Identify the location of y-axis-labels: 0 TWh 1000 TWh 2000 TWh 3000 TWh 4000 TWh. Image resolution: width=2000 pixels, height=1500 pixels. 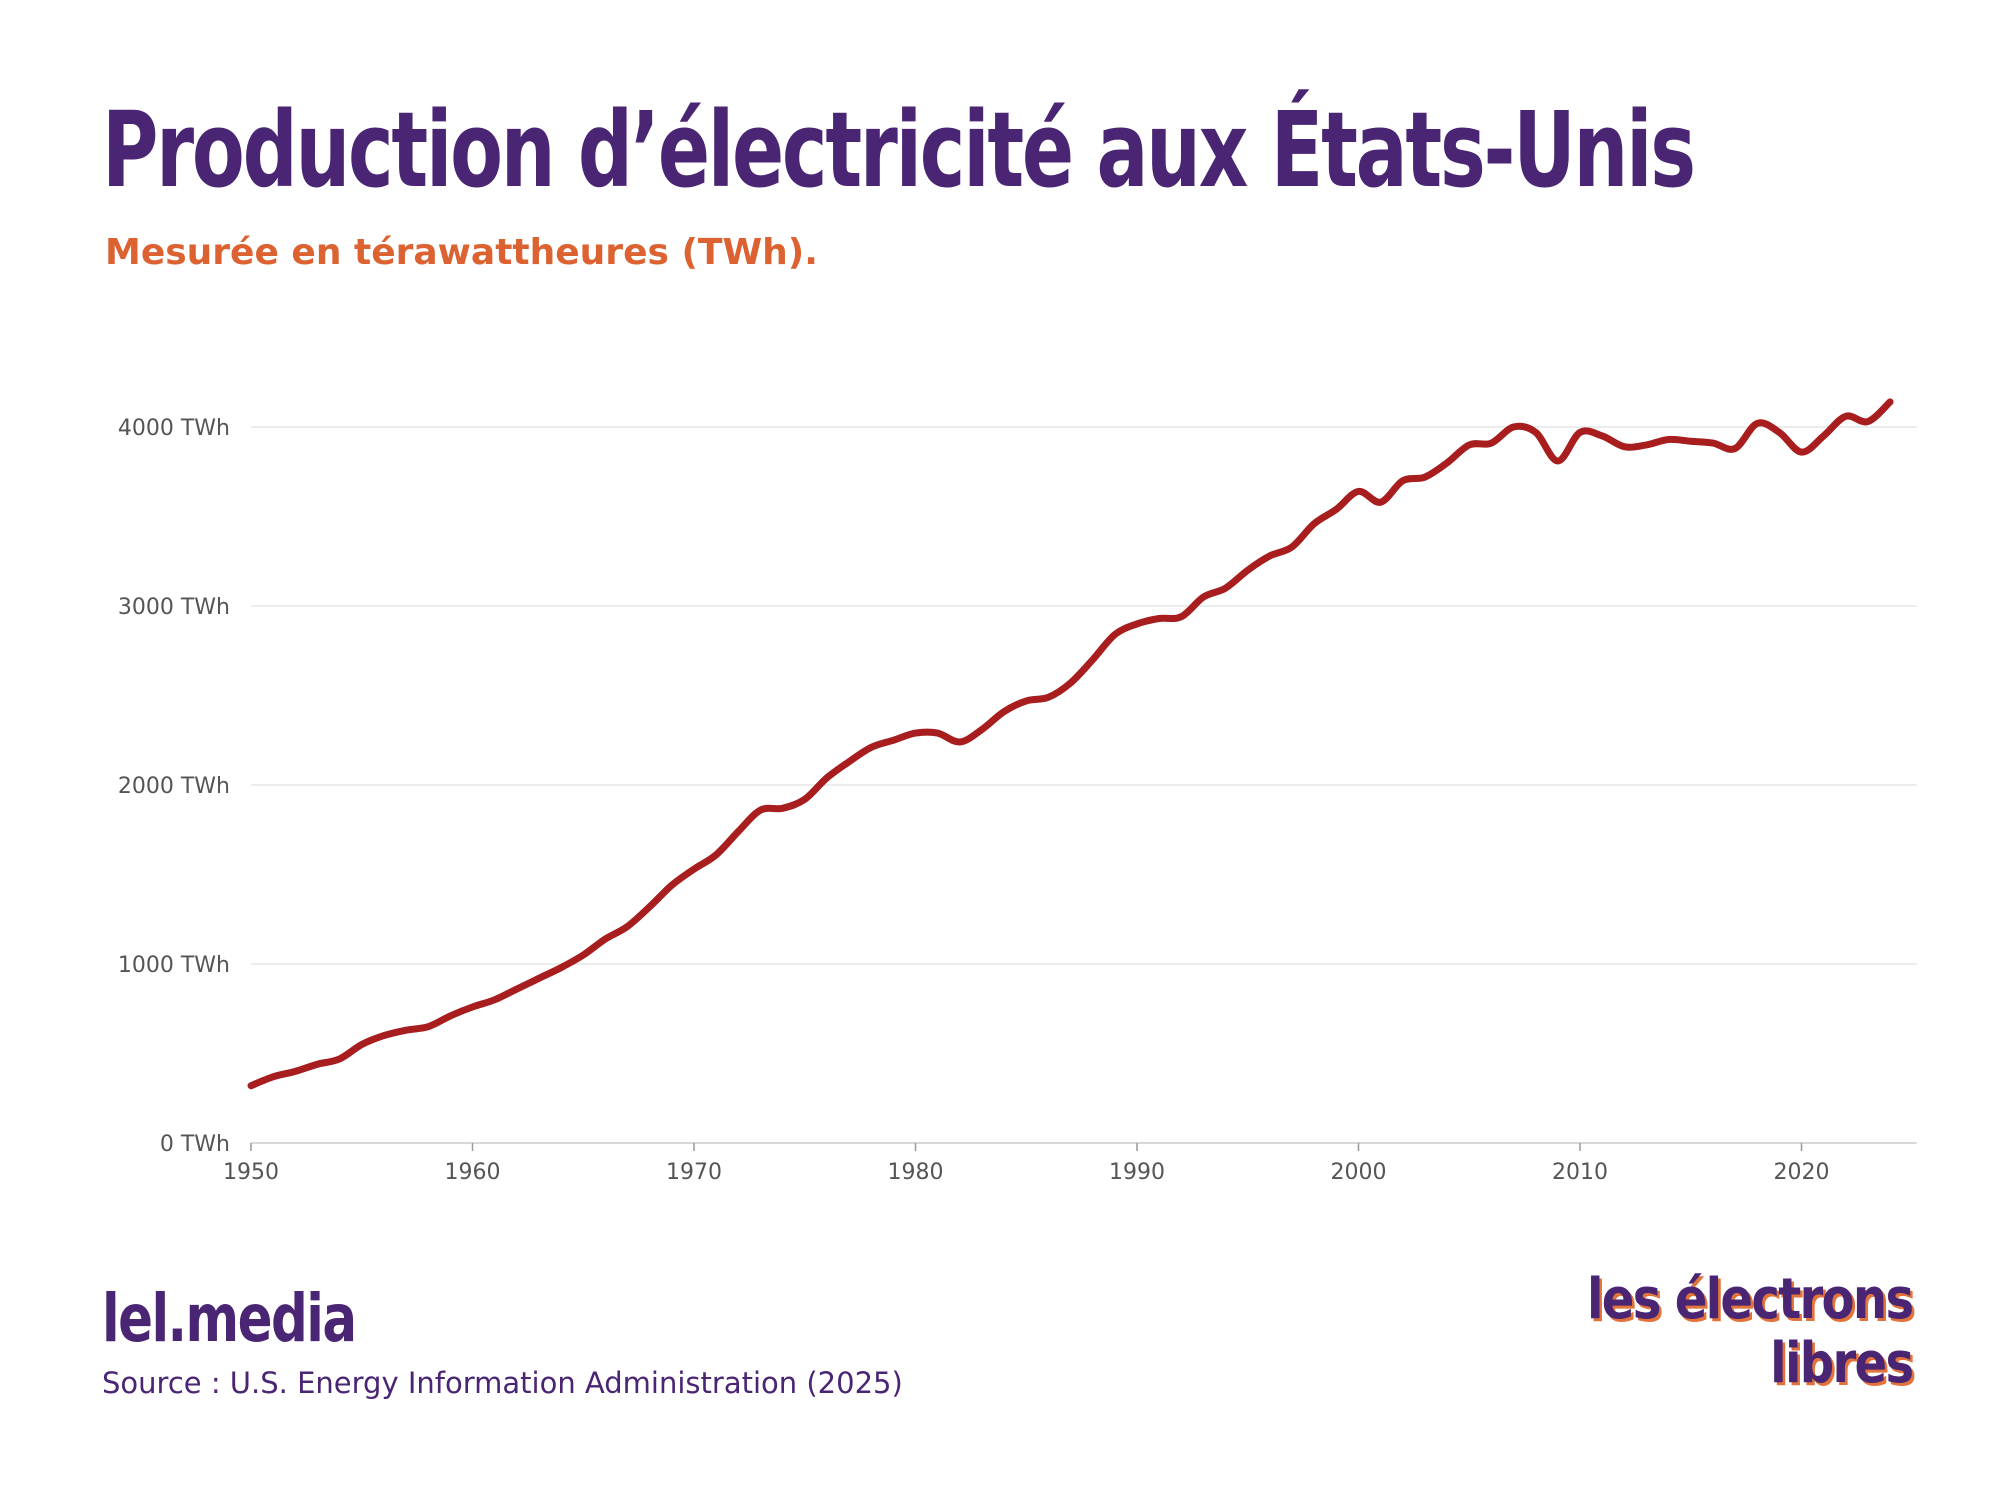
(174, 786).